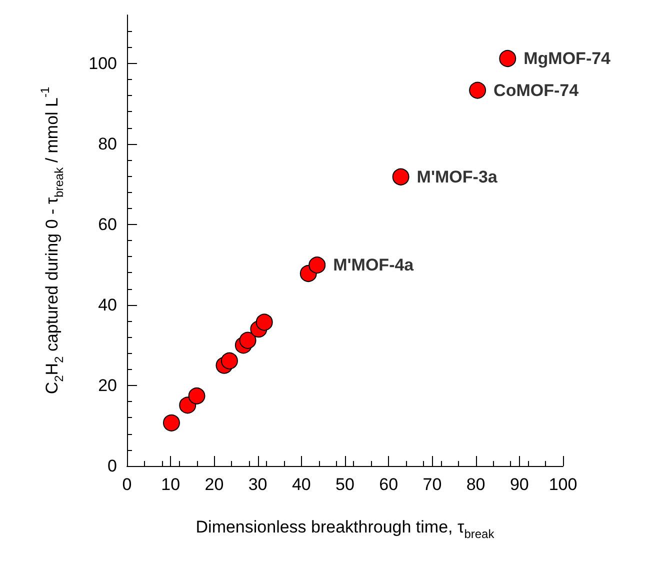 This screenshot has width=656, height=565. I want to click on y-tick-label: 80, so click(107, 144).